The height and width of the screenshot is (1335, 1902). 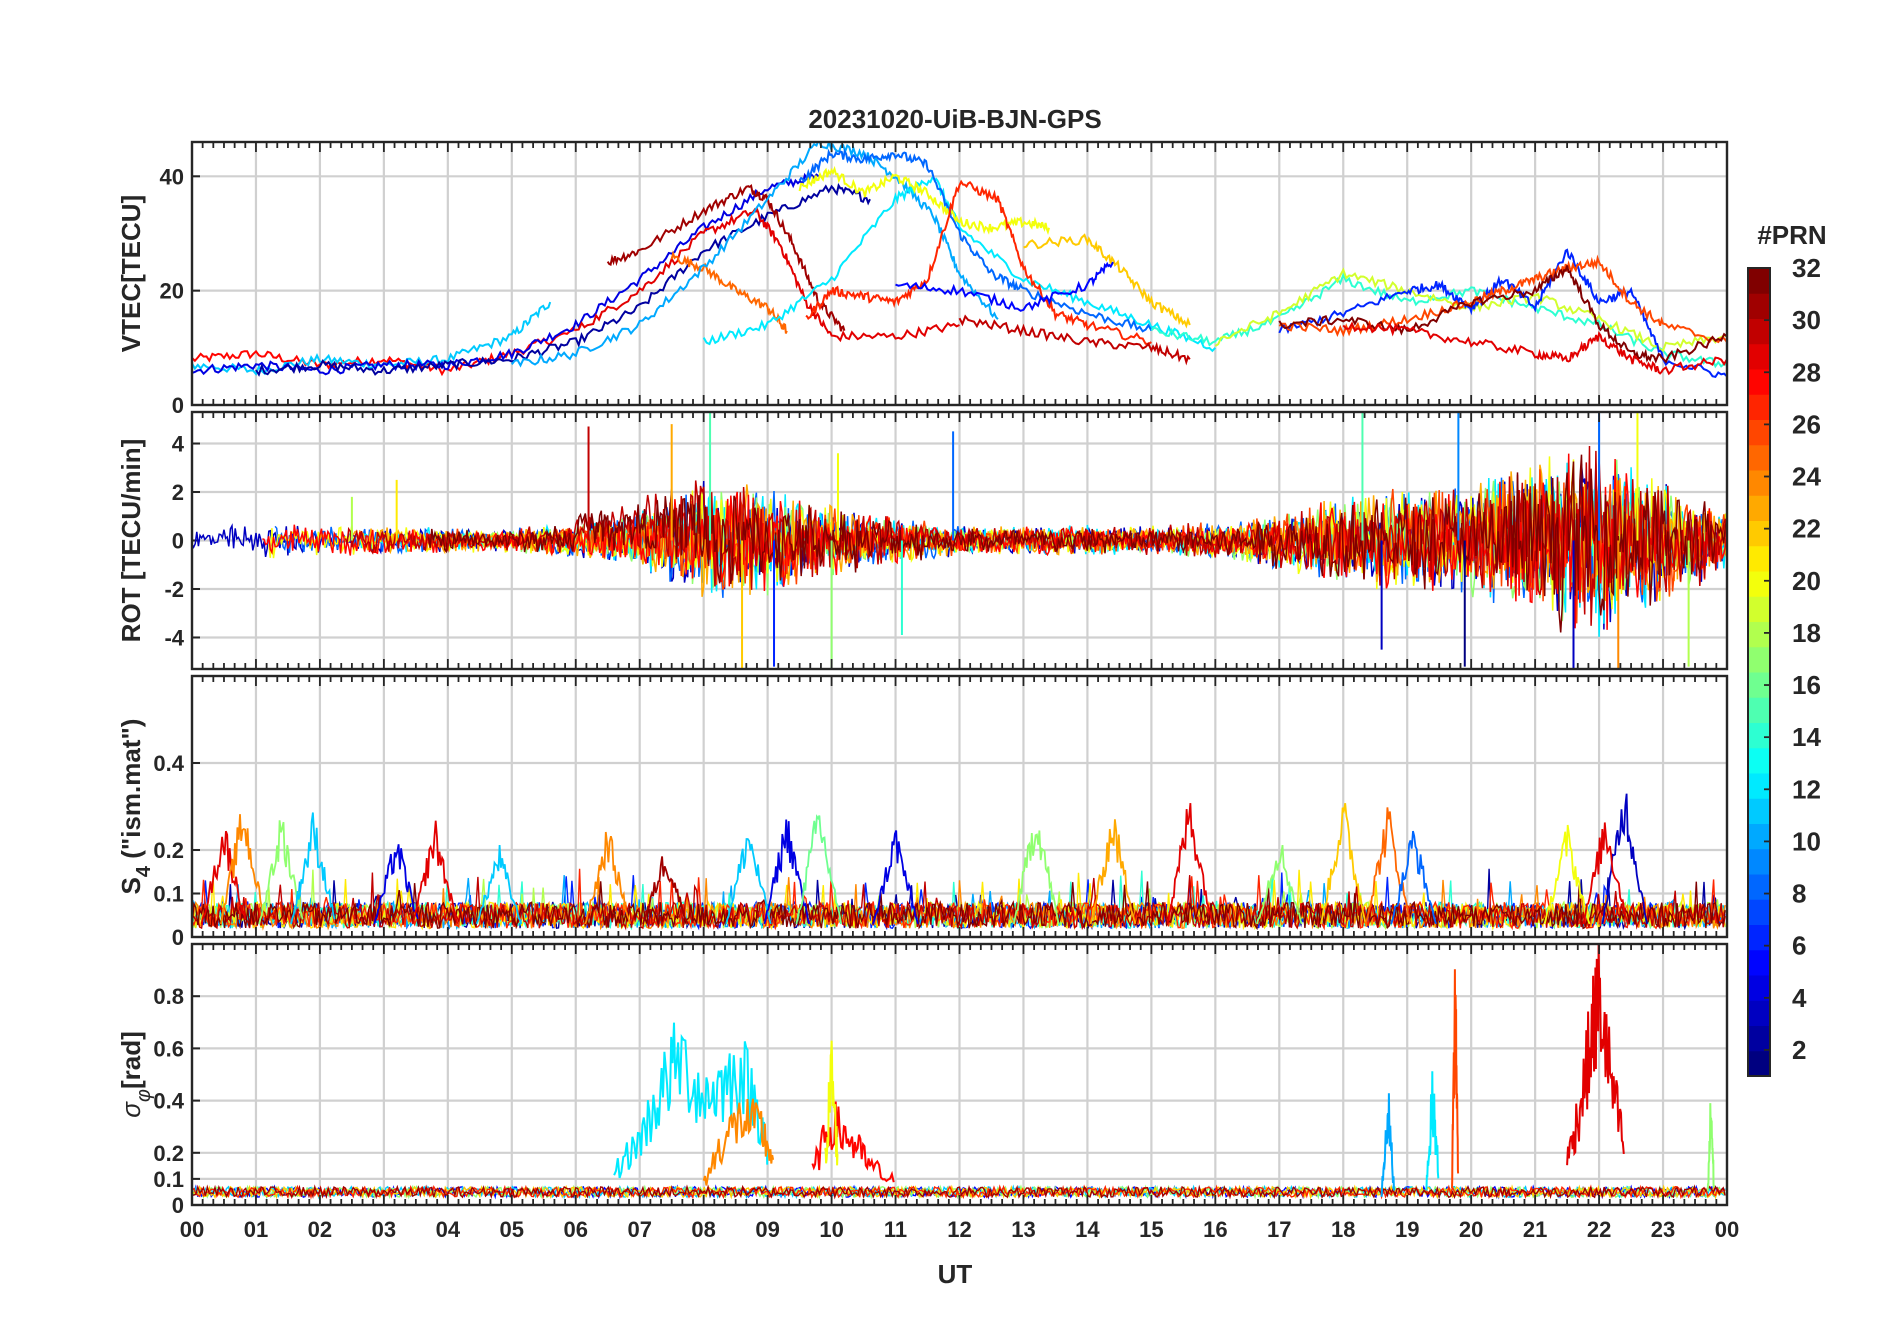 What do you see at coordinates (1535, 1229) in the screenshot?
I see `x-tick-label: 21` at bounding box center [1535, 1229].